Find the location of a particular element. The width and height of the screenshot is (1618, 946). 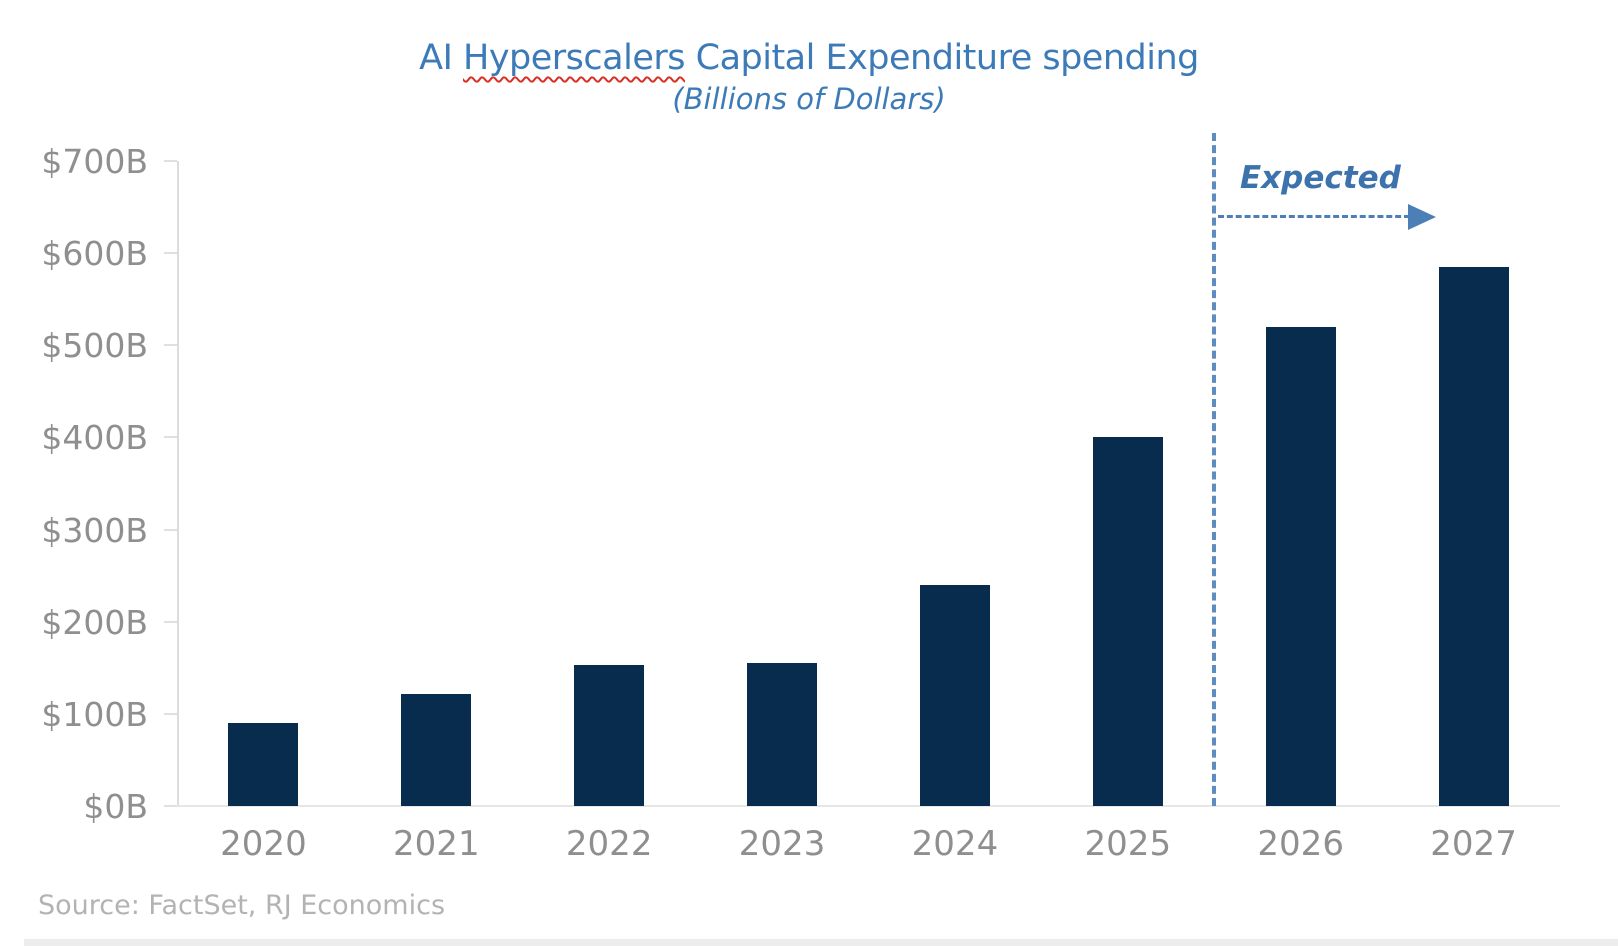

bar-2027 is located at coordinates (1473, 536).